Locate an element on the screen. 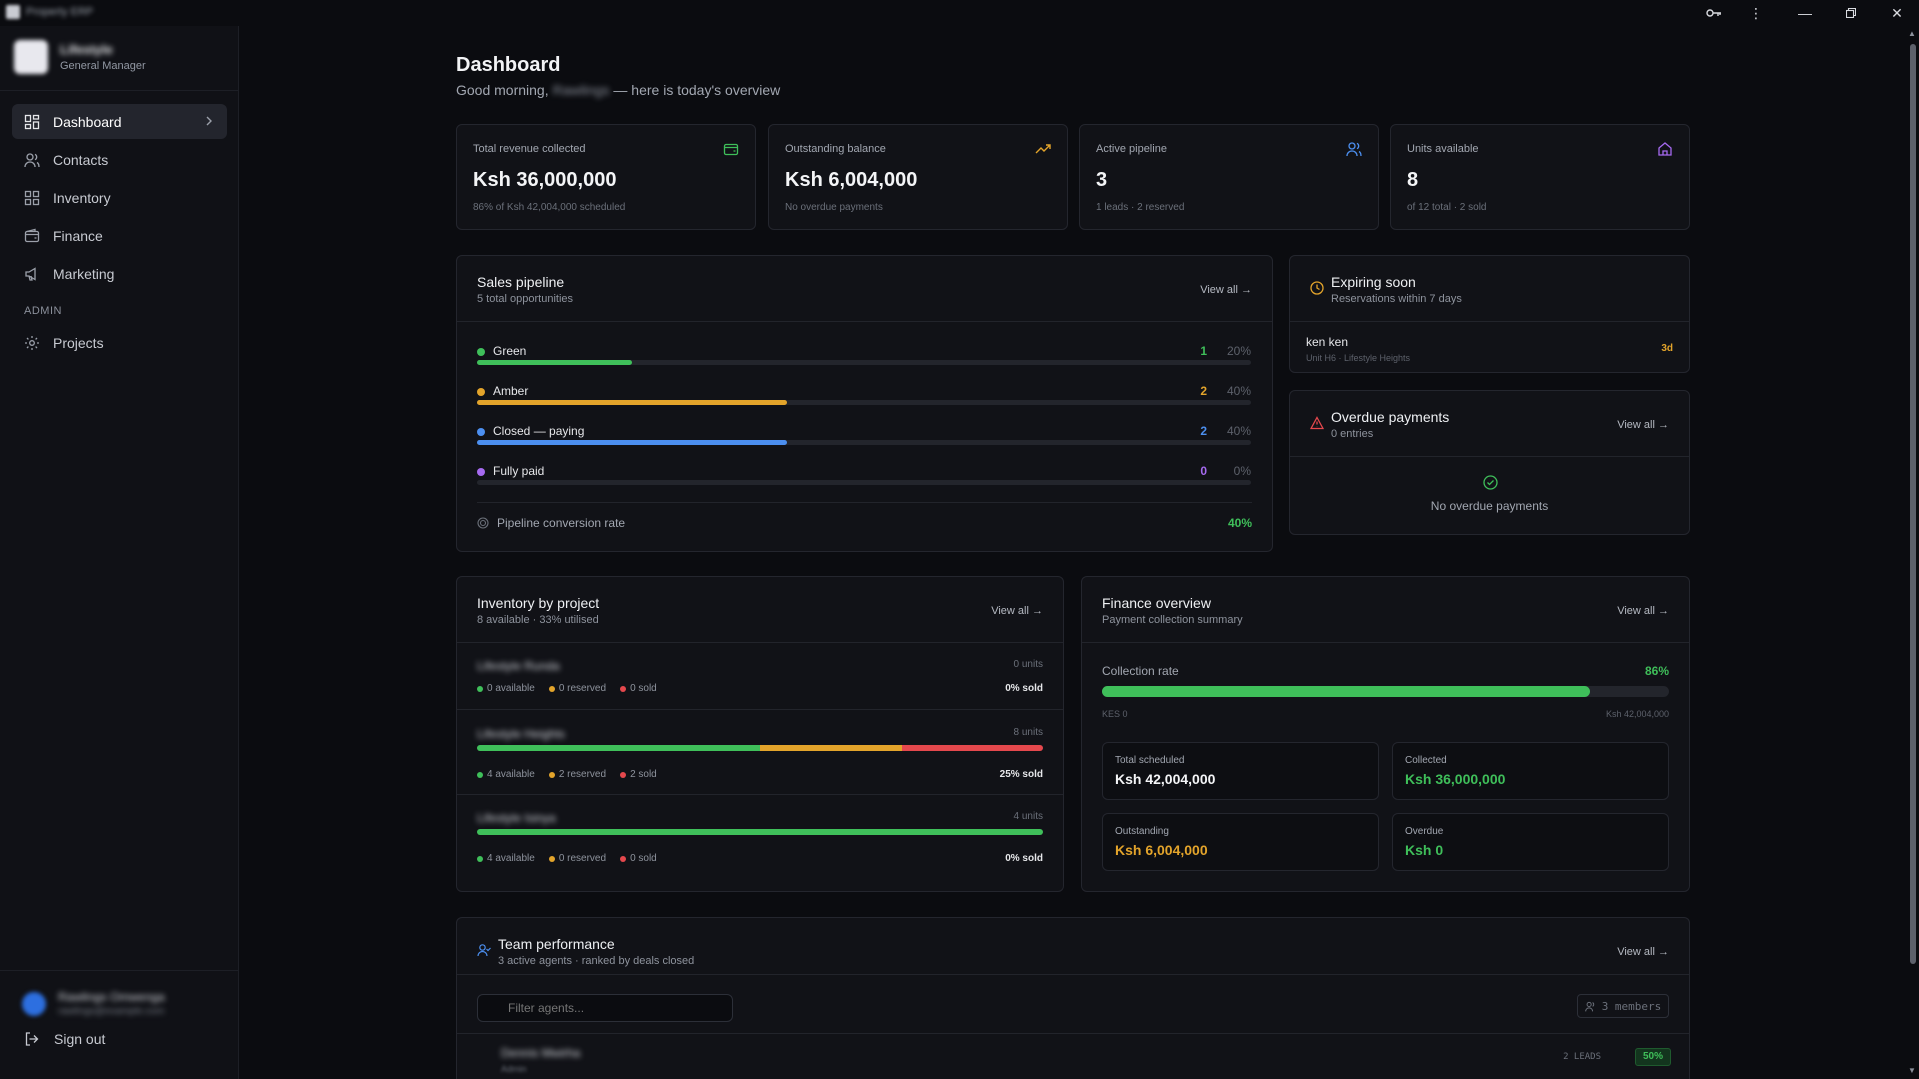 The image size is (1919, 1079). stat-card-units: Units available 8 of 12 total · 2 sold is located at coordinates (1540, 177).